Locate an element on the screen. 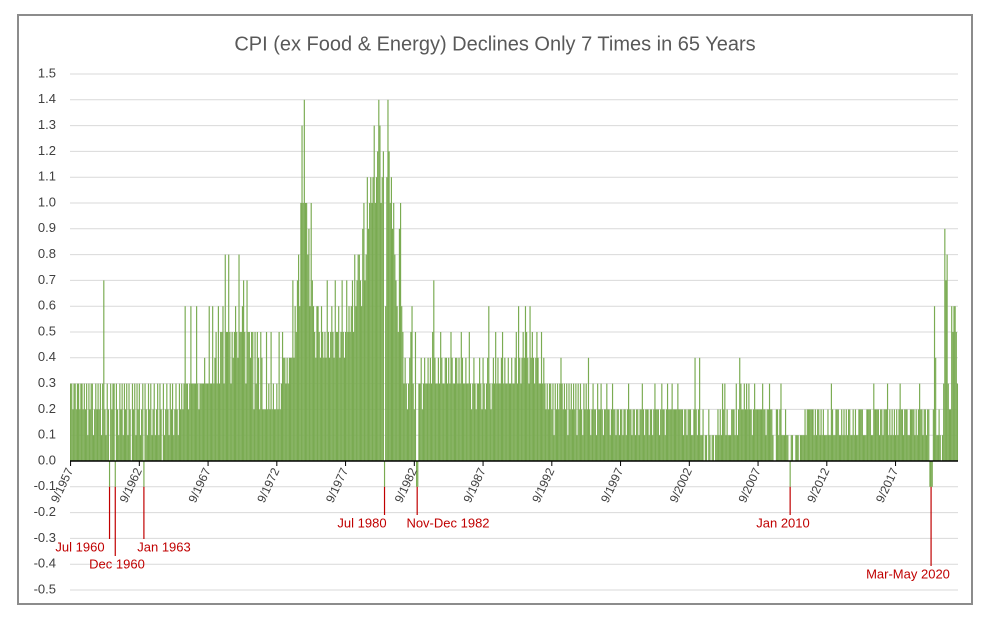 Image resolution: width=996 pixels, height=624 pixels. y-tick-label: 0.4 is located at coordinates (47, 356).